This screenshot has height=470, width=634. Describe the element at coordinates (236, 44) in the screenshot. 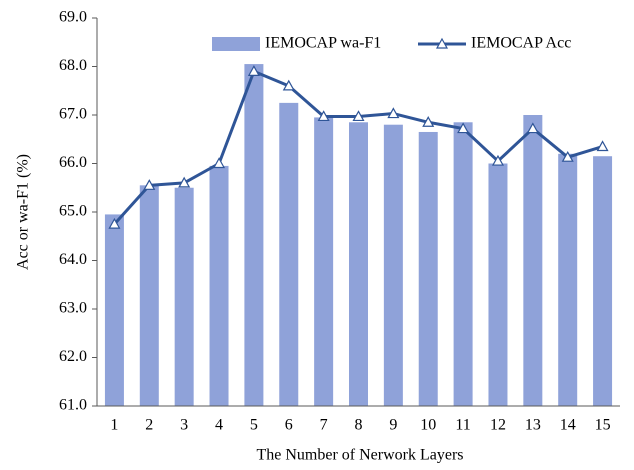

I see `legend-swatch` at that location.